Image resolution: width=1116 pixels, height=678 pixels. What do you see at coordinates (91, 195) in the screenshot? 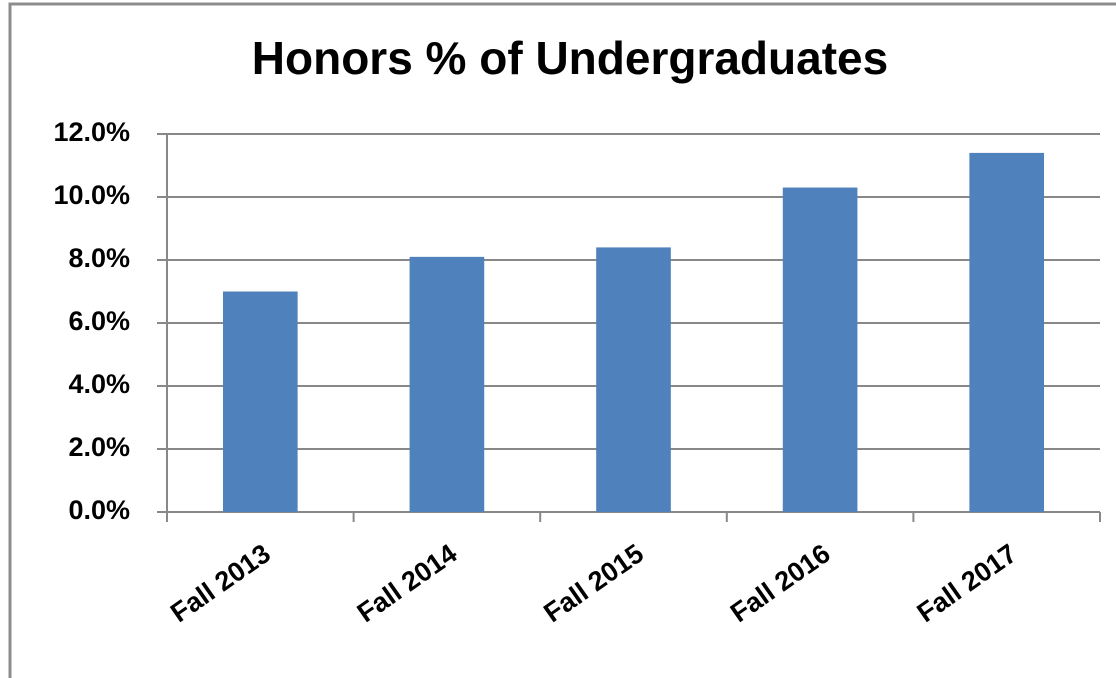
I see `y-tick-label: 10.0%` at bounding box center [91, 195].